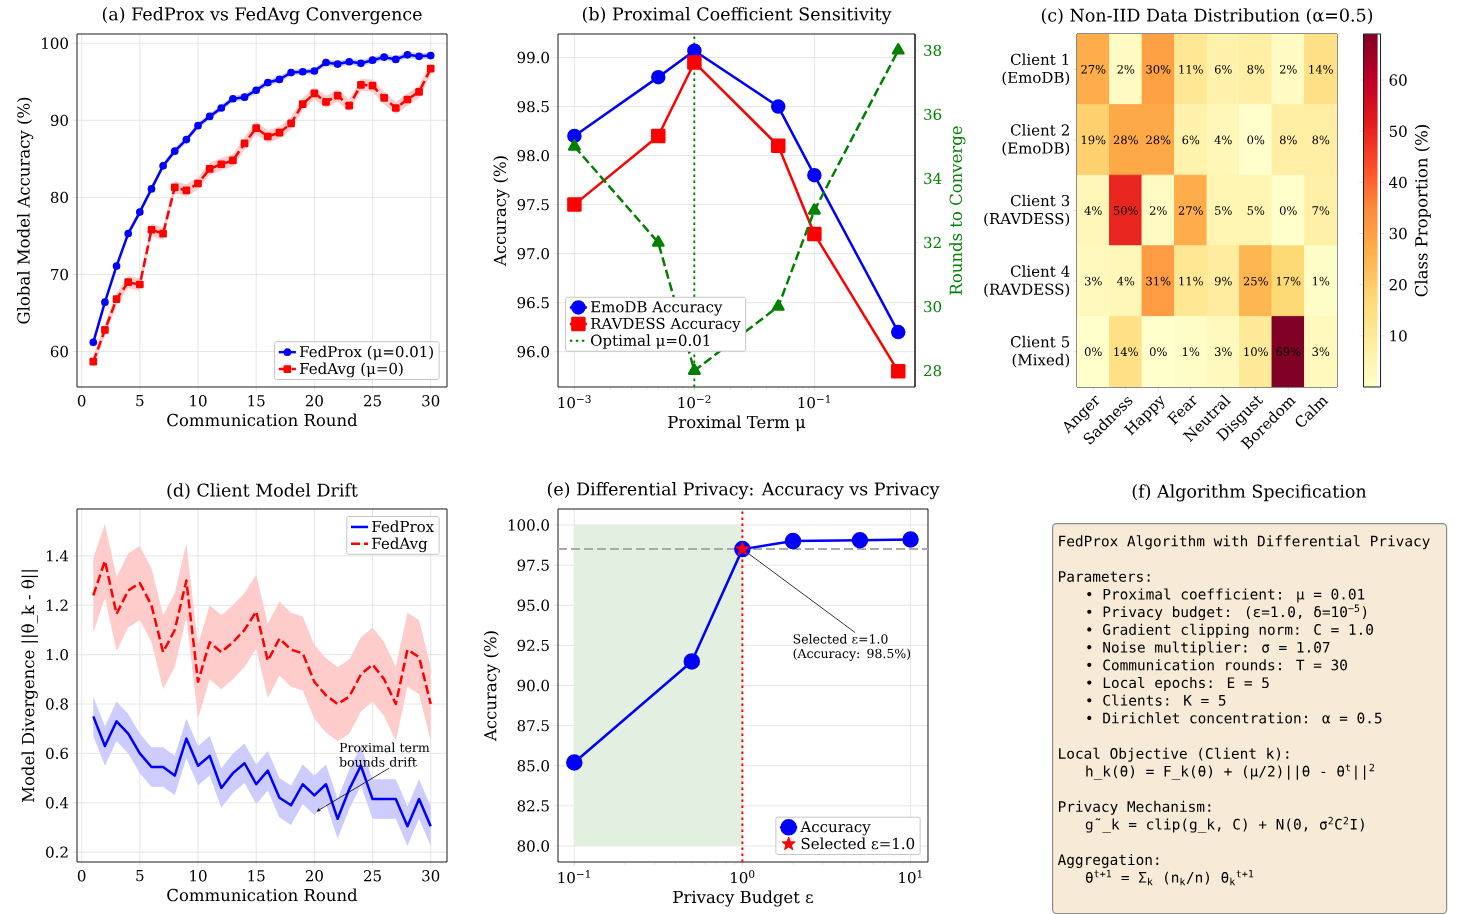  Describe the element at coordinates (743, 898) in the screenshot. I see `x-axis-title: Privacy Budget ε` at that location.